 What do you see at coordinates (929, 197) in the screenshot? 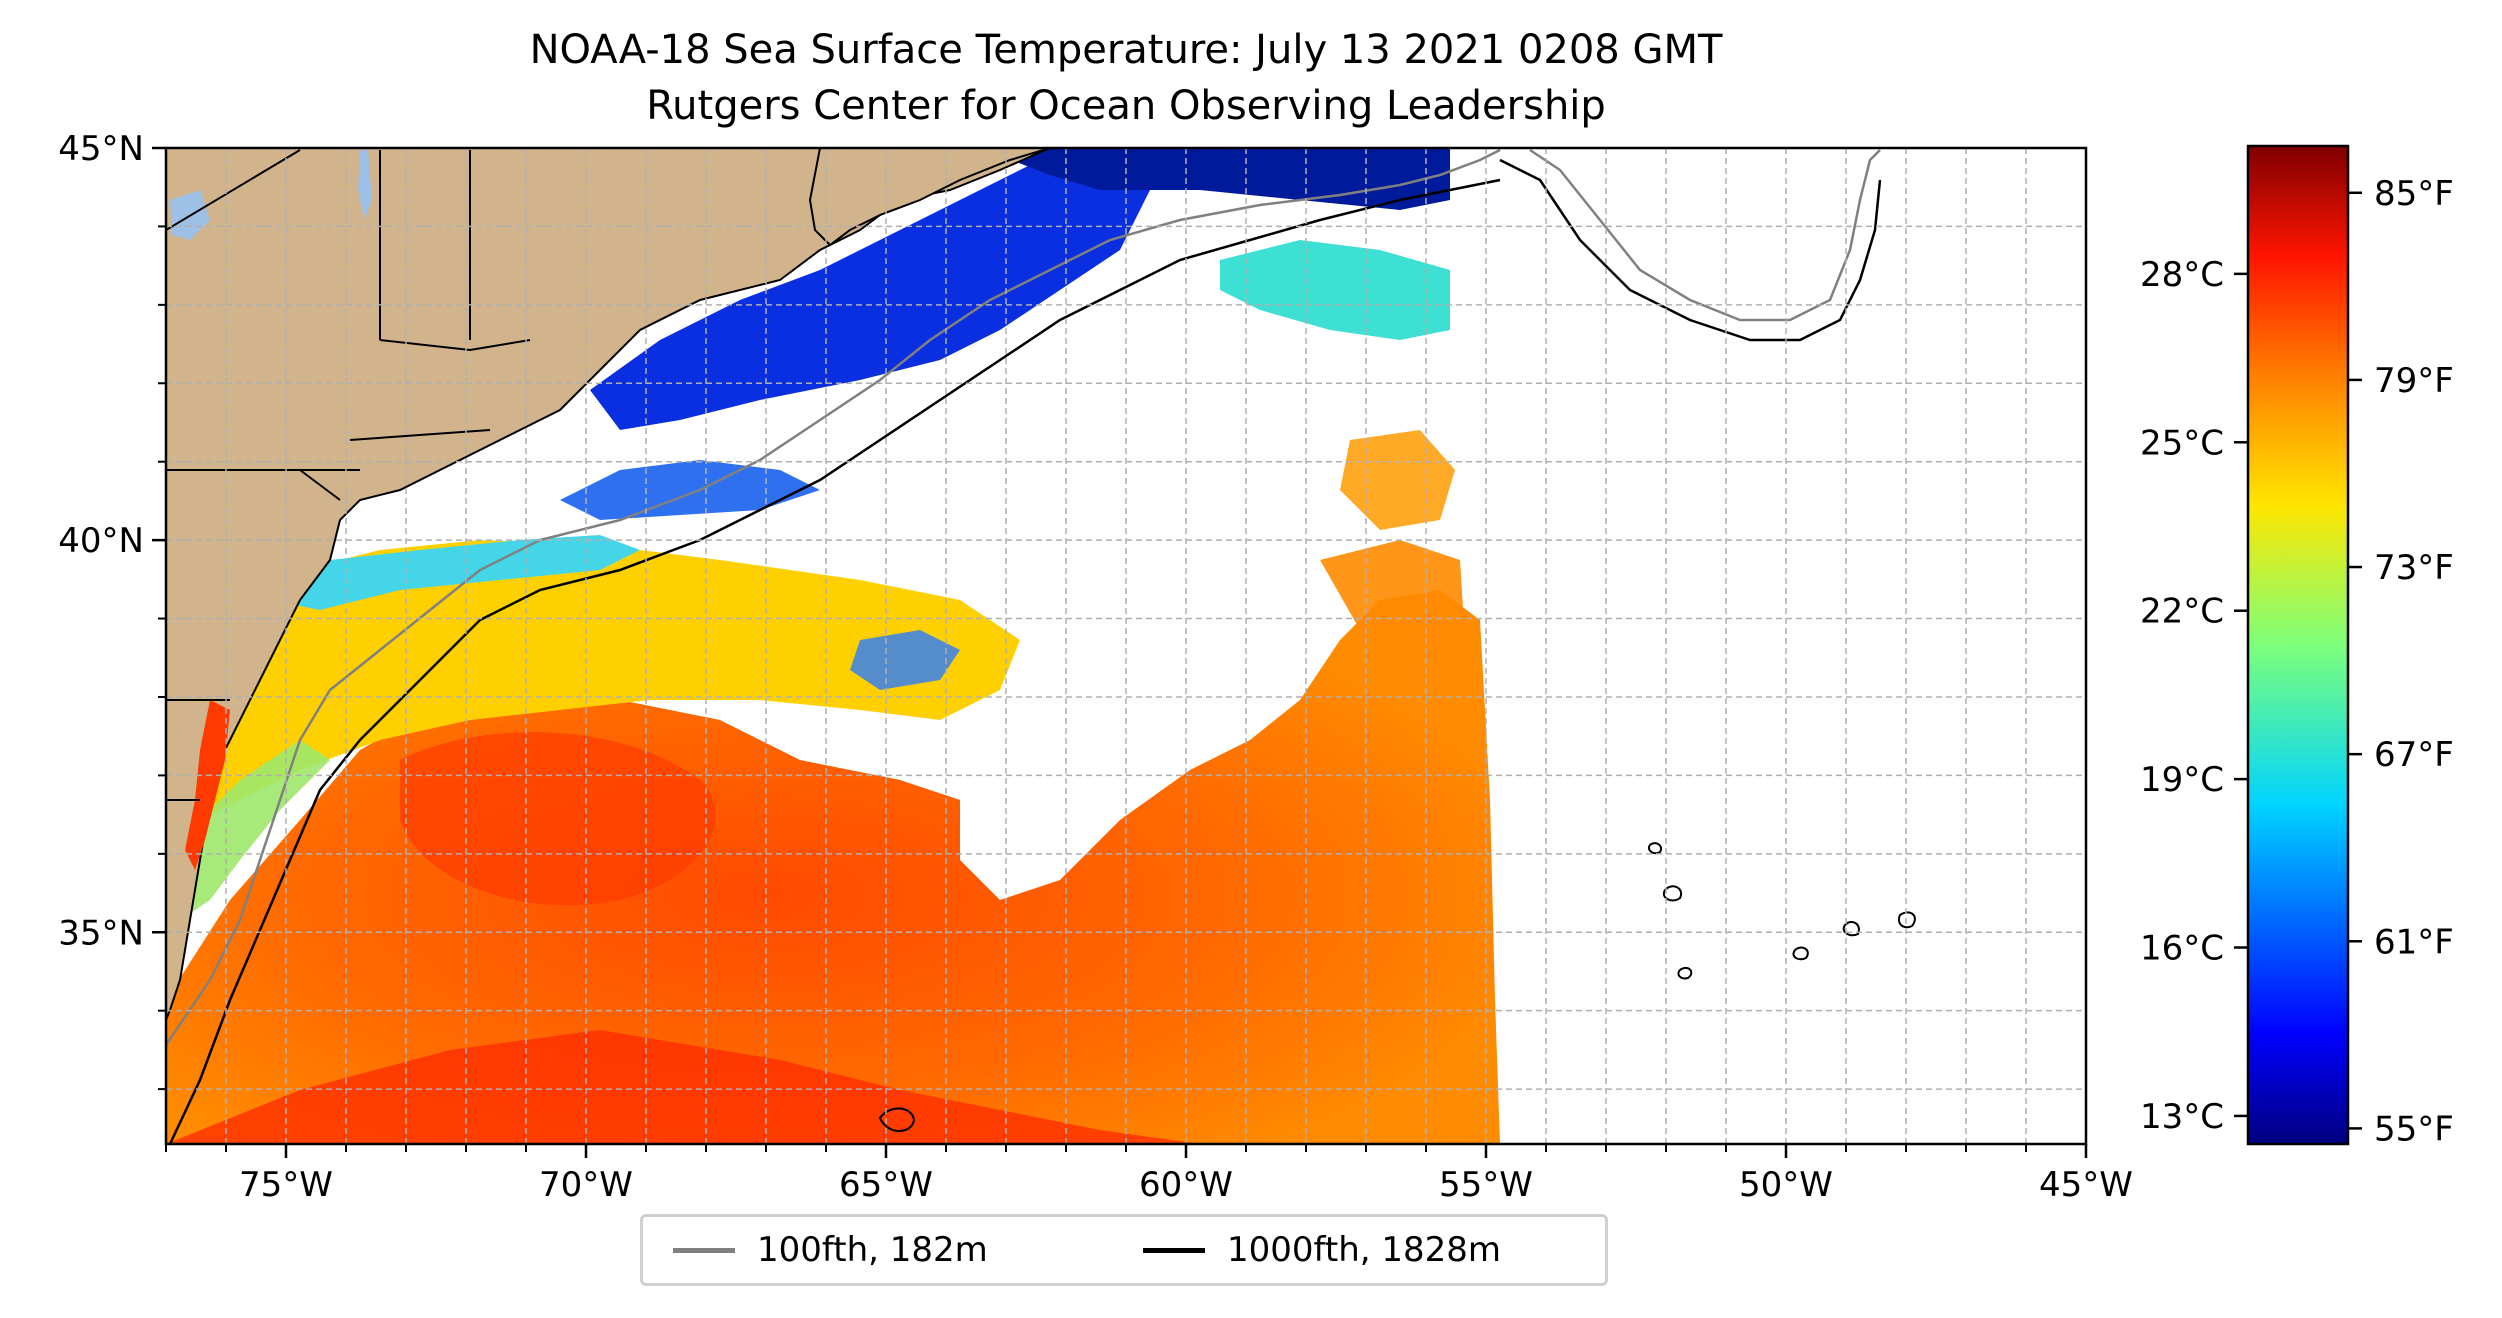
I see `land-nova-scotia` at bounding box center [929, 197].